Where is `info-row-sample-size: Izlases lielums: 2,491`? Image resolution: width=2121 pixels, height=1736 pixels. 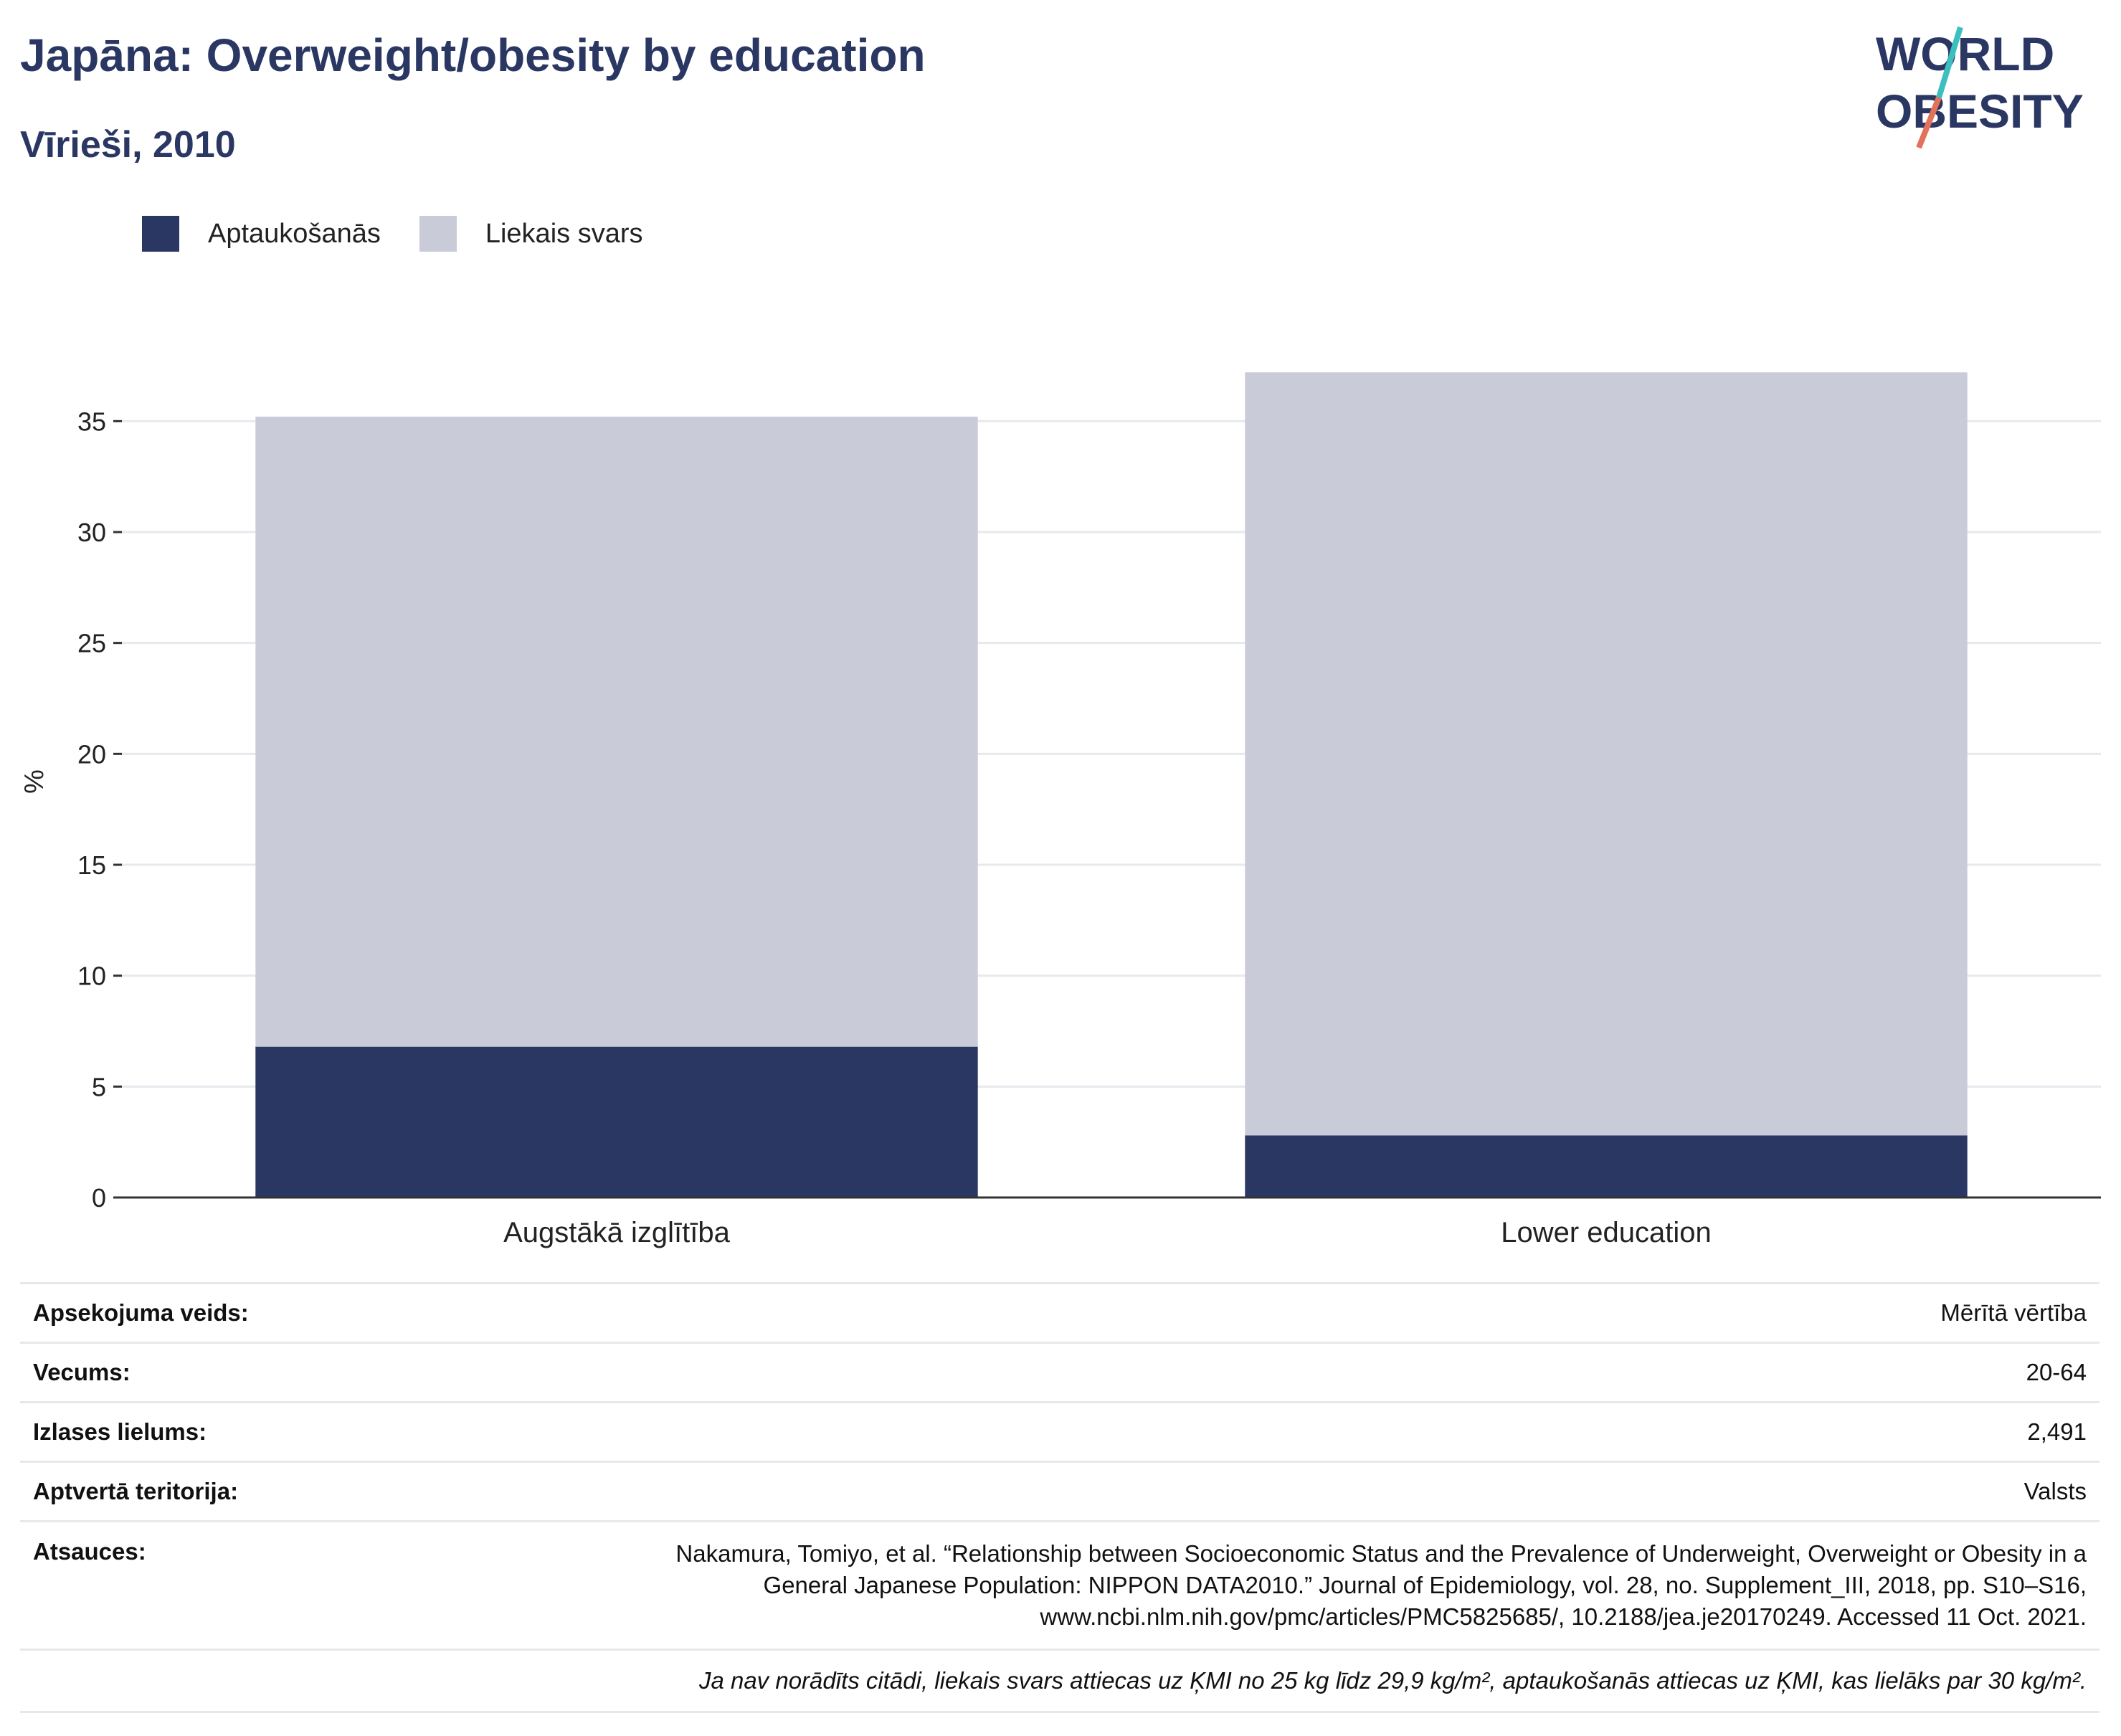
info-row-sample-size: Izlases lielums: 2,491 is located at coordinates (1059, 1431).